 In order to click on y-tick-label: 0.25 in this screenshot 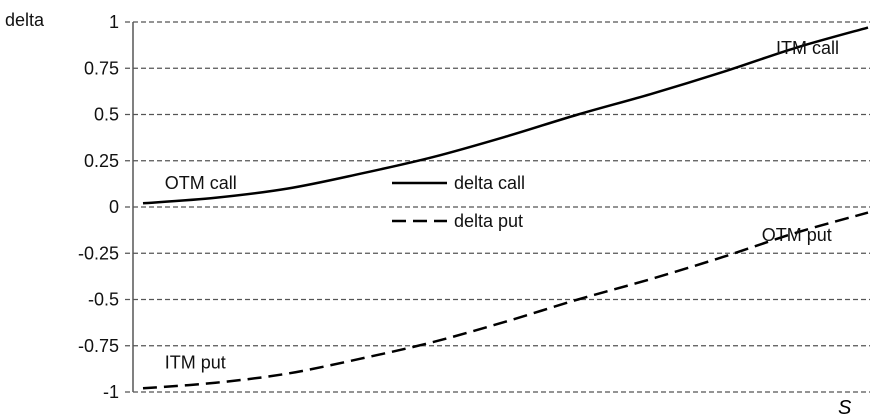, I will do `click(101, 161)`.